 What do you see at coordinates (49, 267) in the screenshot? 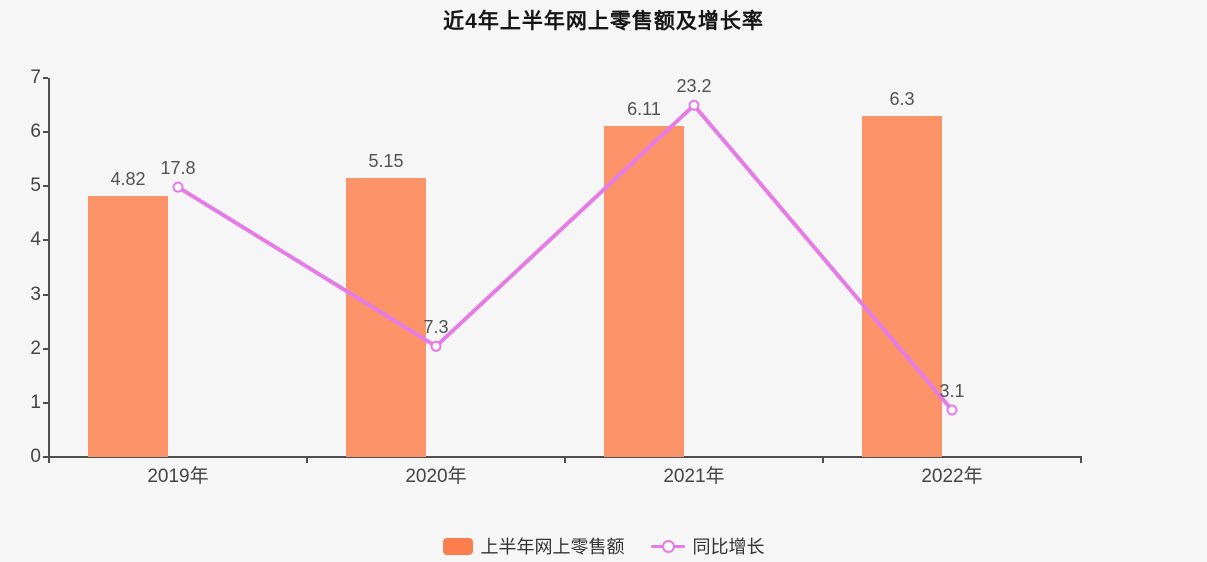
I see `y-axis-line` at bounding box center [49, 267].